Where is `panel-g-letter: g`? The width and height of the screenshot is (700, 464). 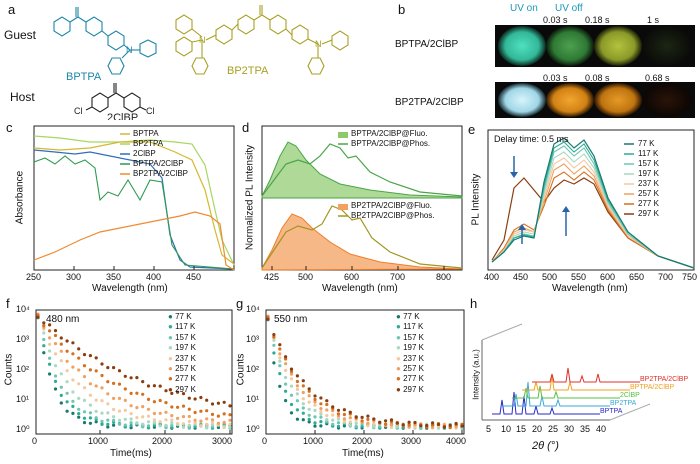
panel-g-letter: g is located at coordinates (240, 303).